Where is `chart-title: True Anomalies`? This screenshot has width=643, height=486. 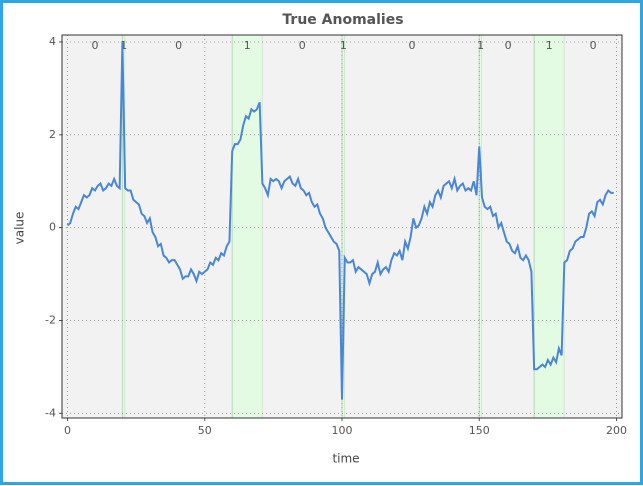 chart-title: True Anomalies is located at coordinates (342, 20).